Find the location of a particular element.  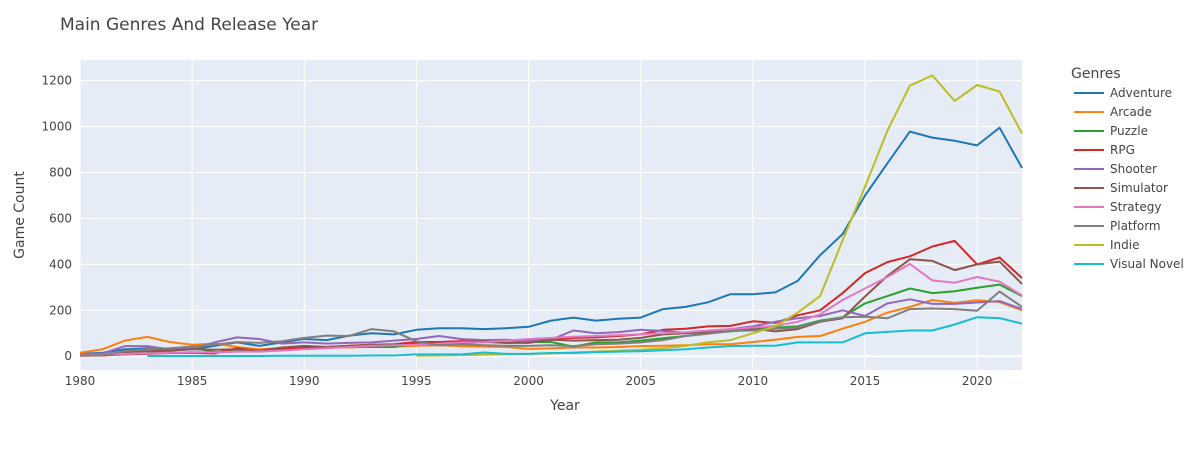

legend-item-platform: Platform is located at coordinates (1117, 226).